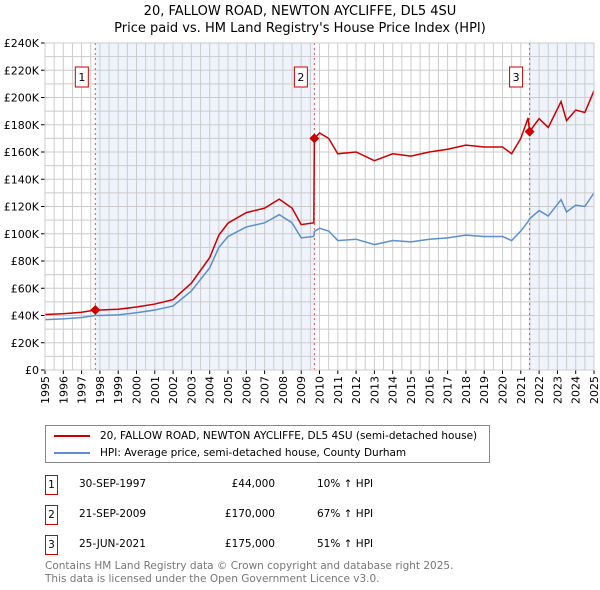 This screenshot has height=590, width=600. I want to click on x-tick-label: 2002, so click(173, 390).